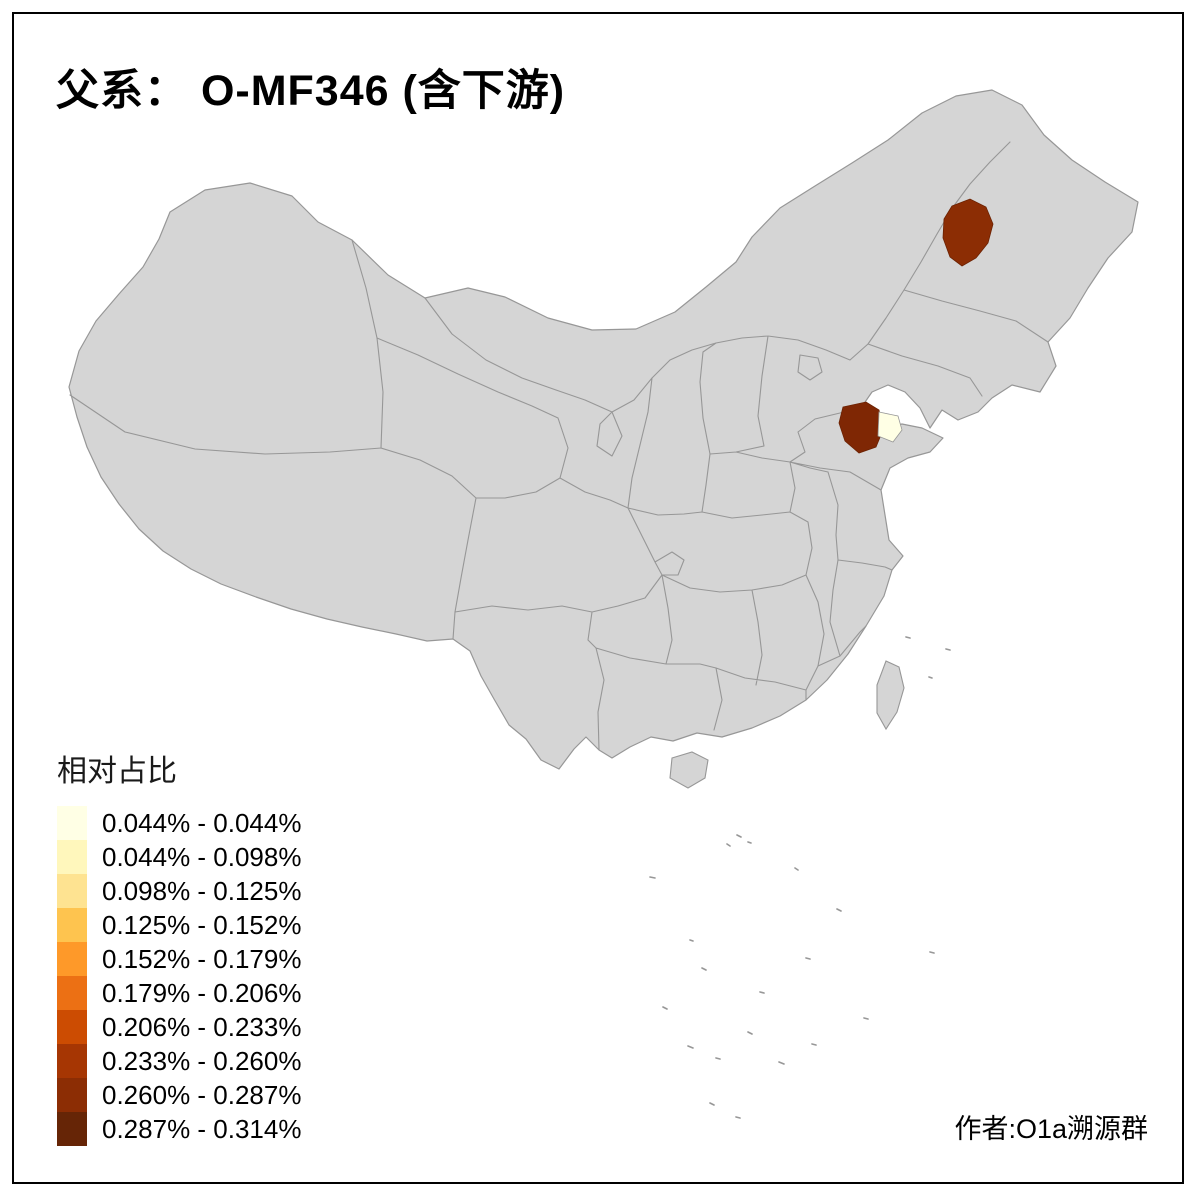 The width and height of the screenshot is (1200, 1200). Describe the element at coordinates (202, 992) in the screenshot. I see `legend-label: 0.179% - 0.206%` at that location.